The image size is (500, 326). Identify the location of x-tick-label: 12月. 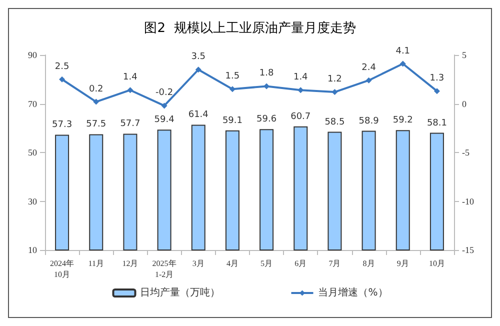
(130, 263).